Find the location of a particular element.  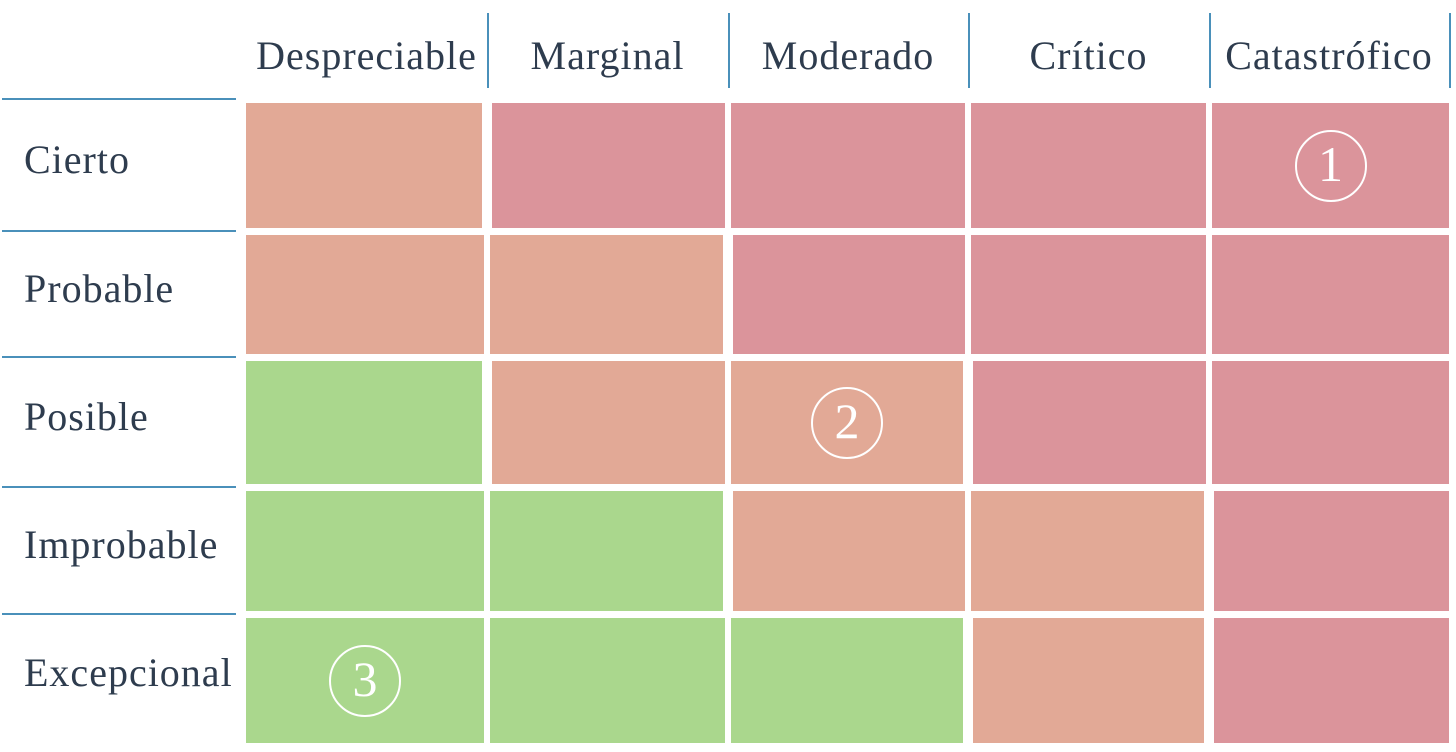

risk-cell-probable-moderado is located at coordinates (848, 294).